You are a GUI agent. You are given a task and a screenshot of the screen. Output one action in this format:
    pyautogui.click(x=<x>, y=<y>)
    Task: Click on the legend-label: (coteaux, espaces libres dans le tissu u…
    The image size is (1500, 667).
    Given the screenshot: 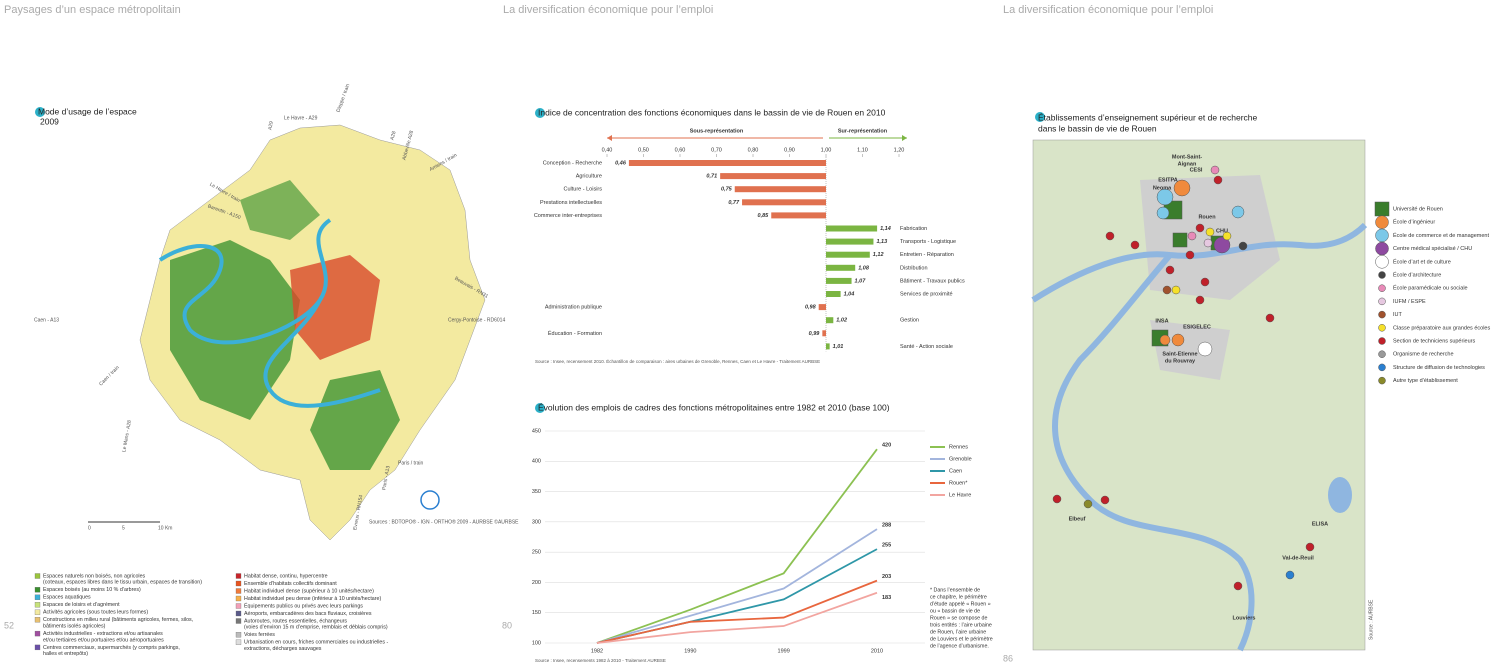 What is the action you would take?
    pyautogui.click(x=122, y=583)
    